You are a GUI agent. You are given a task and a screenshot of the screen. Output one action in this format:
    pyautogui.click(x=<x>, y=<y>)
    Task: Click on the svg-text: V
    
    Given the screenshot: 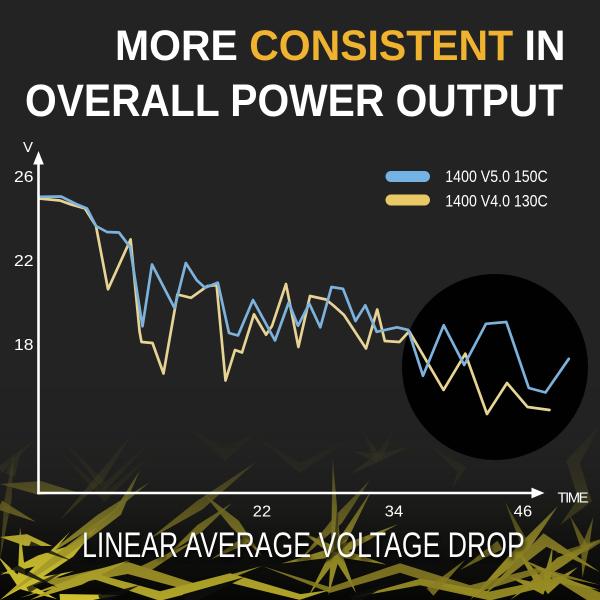 What is the action you would take?
    pyautogui.click(x=28, y=147)
    